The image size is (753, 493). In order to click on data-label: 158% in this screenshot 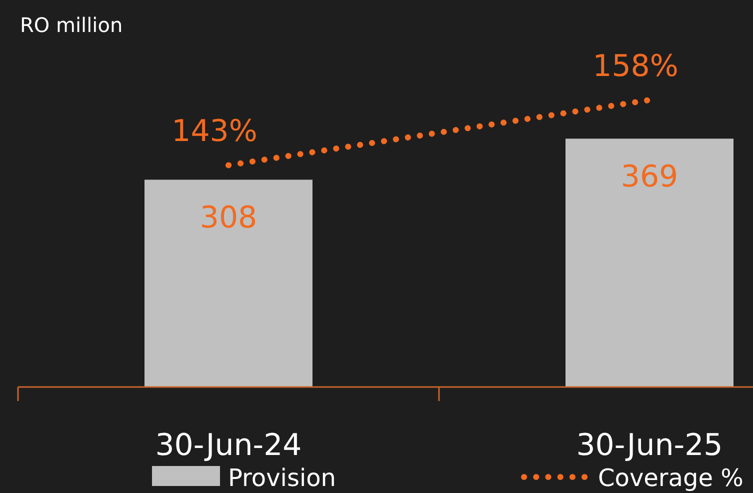, I will do `click(635, 66)`.